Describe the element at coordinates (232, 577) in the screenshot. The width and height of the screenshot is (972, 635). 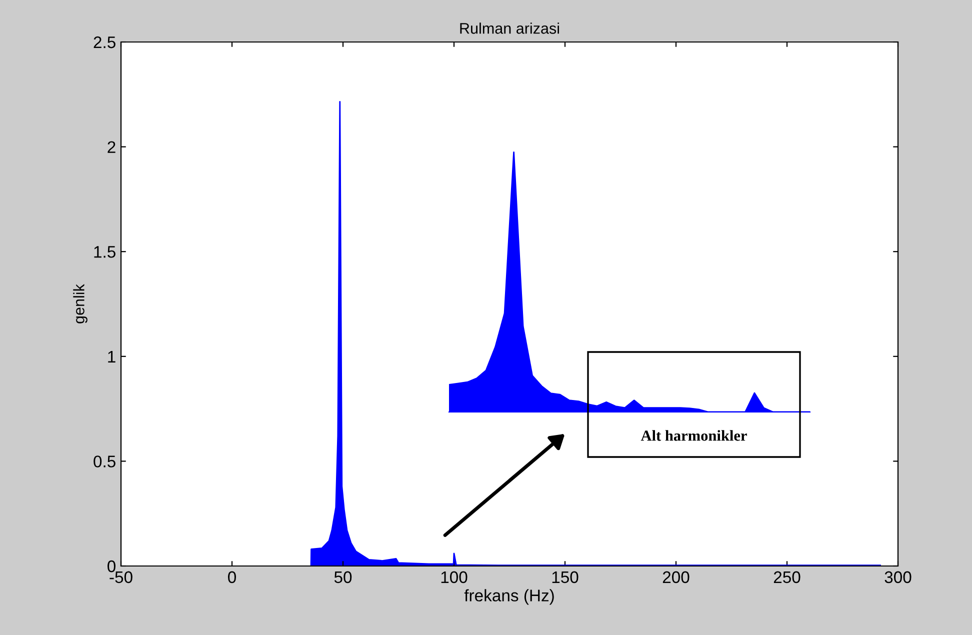
I see `x-tick-label: 0` at that location.